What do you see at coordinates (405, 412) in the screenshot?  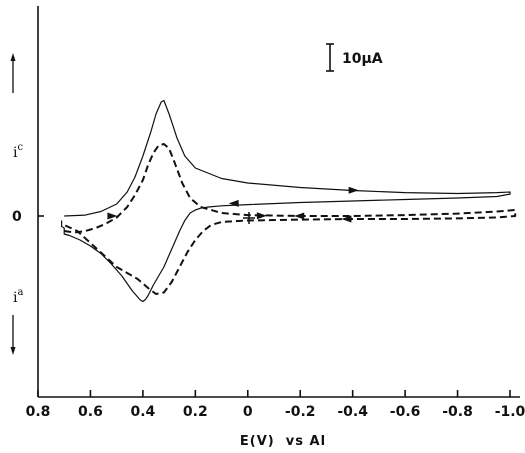 I see `x-tick-label: -0.6` at bounding box center [405, 412].